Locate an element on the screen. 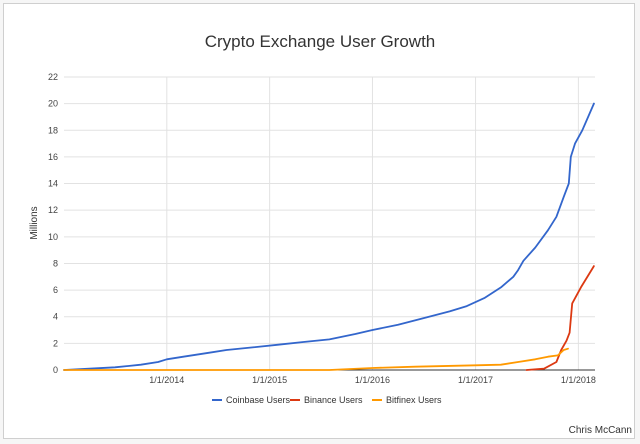 This screenshot has height=444, width=640. y-tick-label: 2 is located at coordinates (55, 343).